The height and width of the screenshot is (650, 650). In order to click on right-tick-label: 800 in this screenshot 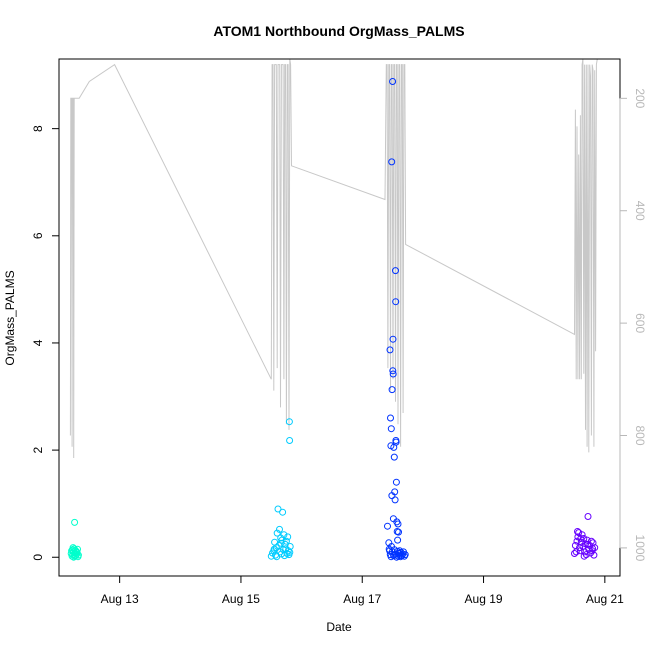, I will do `click(640, 435)`.